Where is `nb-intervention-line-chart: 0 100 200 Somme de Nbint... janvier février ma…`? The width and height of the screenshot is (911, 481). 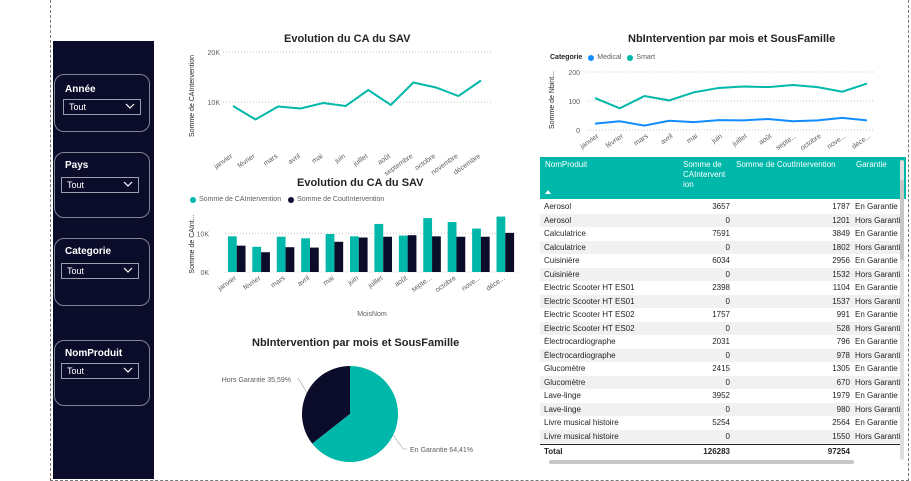
nb-intervention-line-chart: 0 100 200 Somme de Nbint... janvier février ma… is located at coordinates (712, 109).